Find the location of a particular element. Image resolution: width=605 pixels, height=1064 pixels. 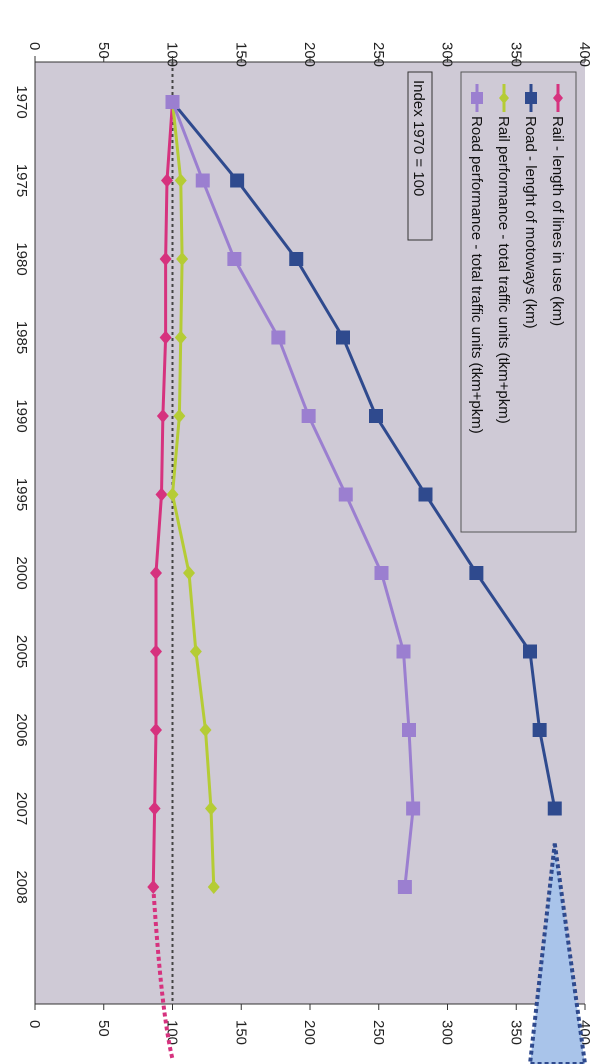

x-tick-label: 1980 is located at coordinates (21, 258).